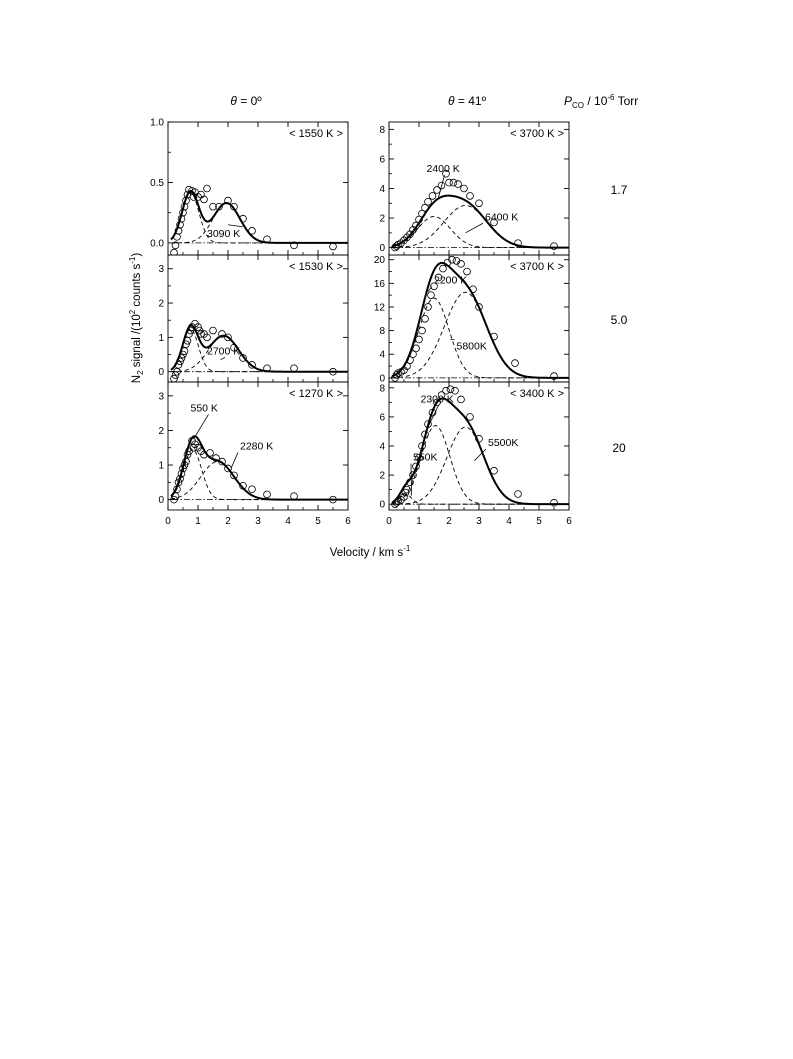 This screenshot has width=793, height=1059. What do you see at coordinates (419, 521) in the screenshot?
I see `x-tick-label: 1` at bounding box center [419, 521].